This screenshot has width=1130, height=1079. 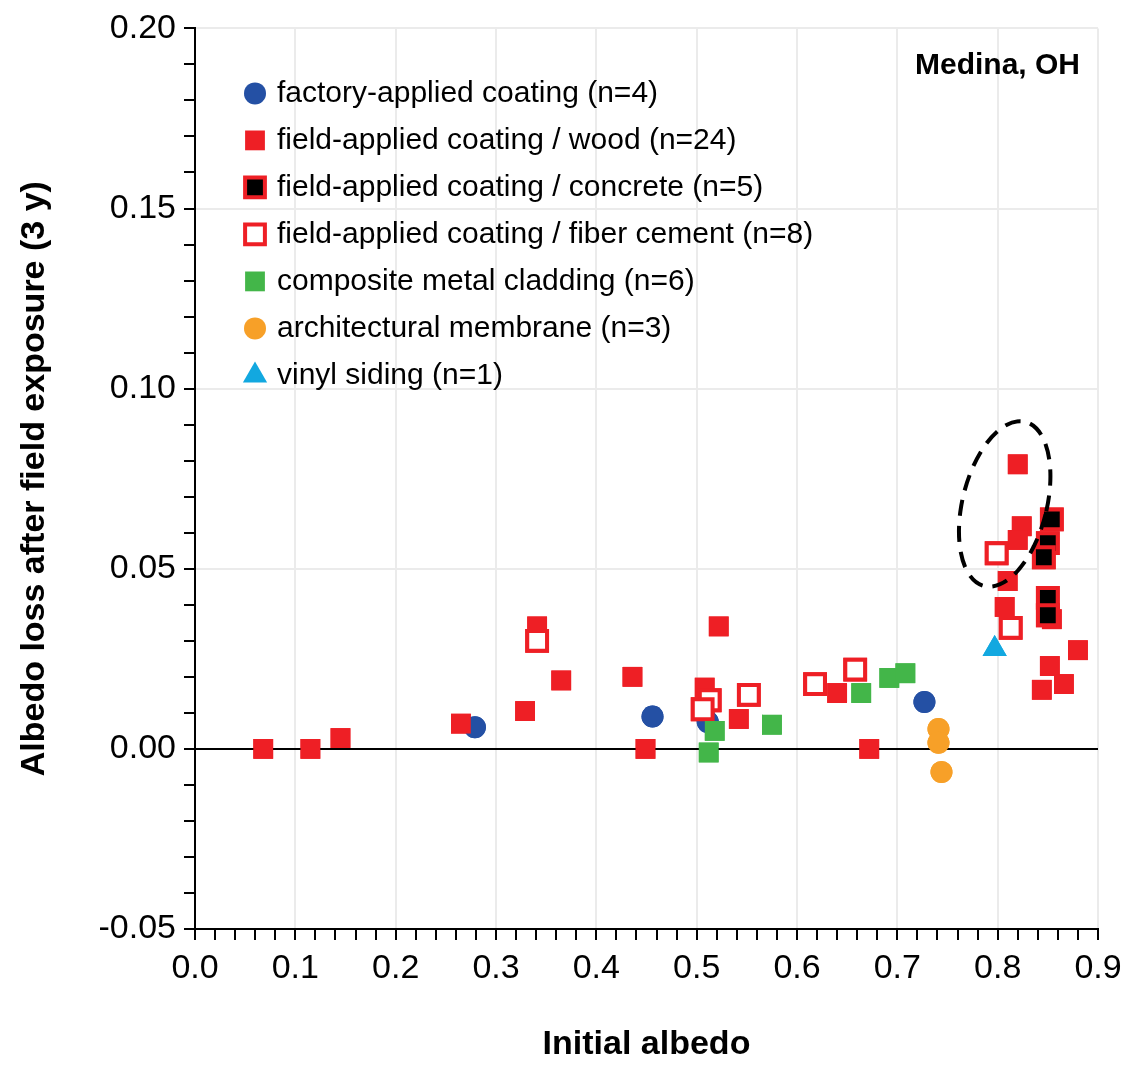 I want to click on legend-label: composite metal cladding (n=6), so click(x=486, y=279).